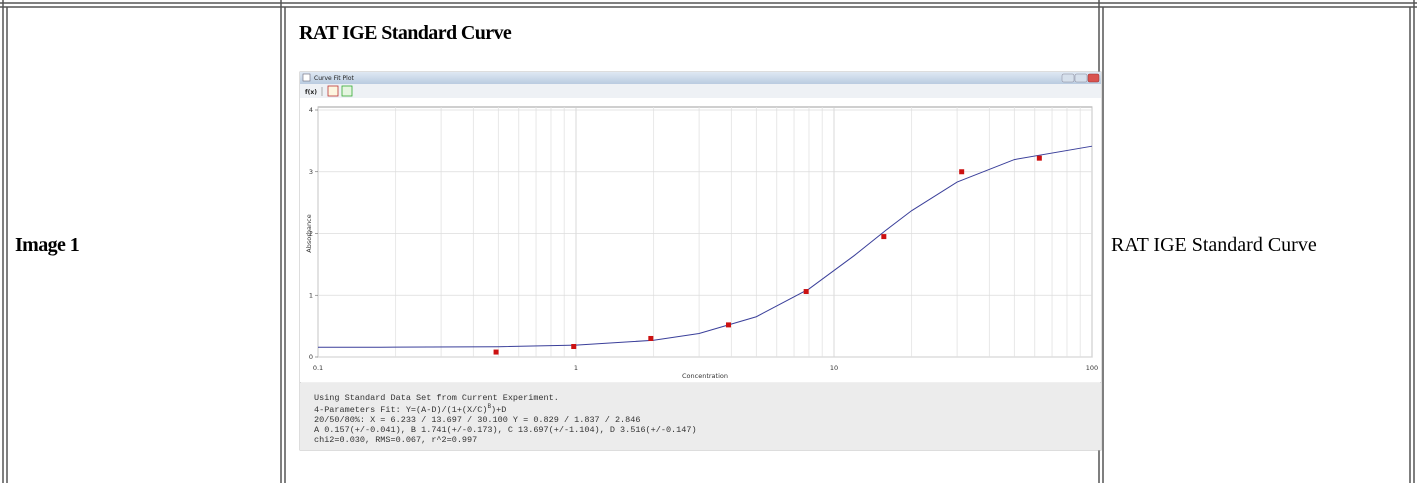  I want to click on report-text: 4-Parameters Fit: Y=(A-D)/(1+(X/C), so click(400, 410).